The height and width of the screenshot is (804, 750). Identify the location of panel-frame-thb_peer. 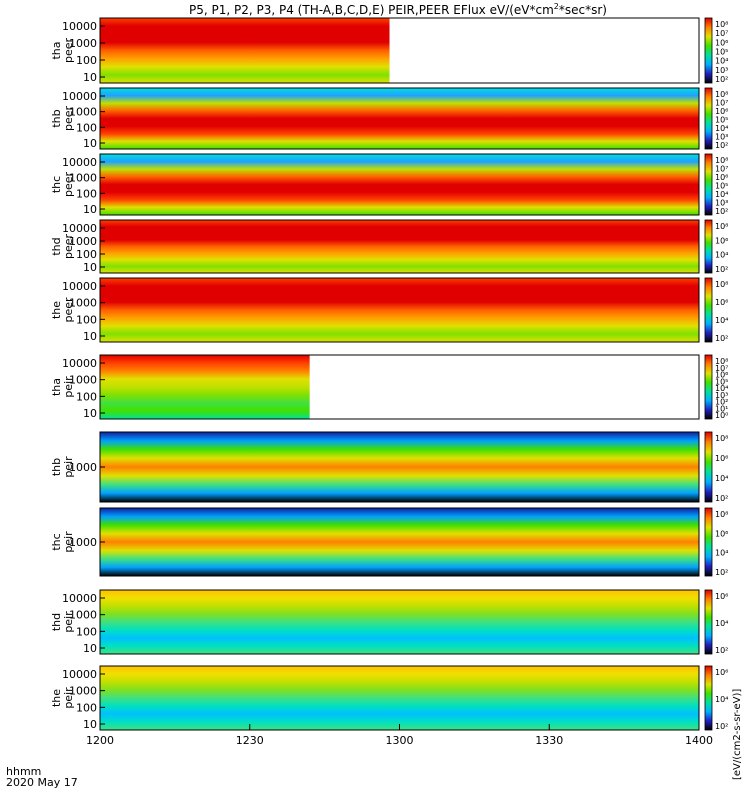
(399, 118).